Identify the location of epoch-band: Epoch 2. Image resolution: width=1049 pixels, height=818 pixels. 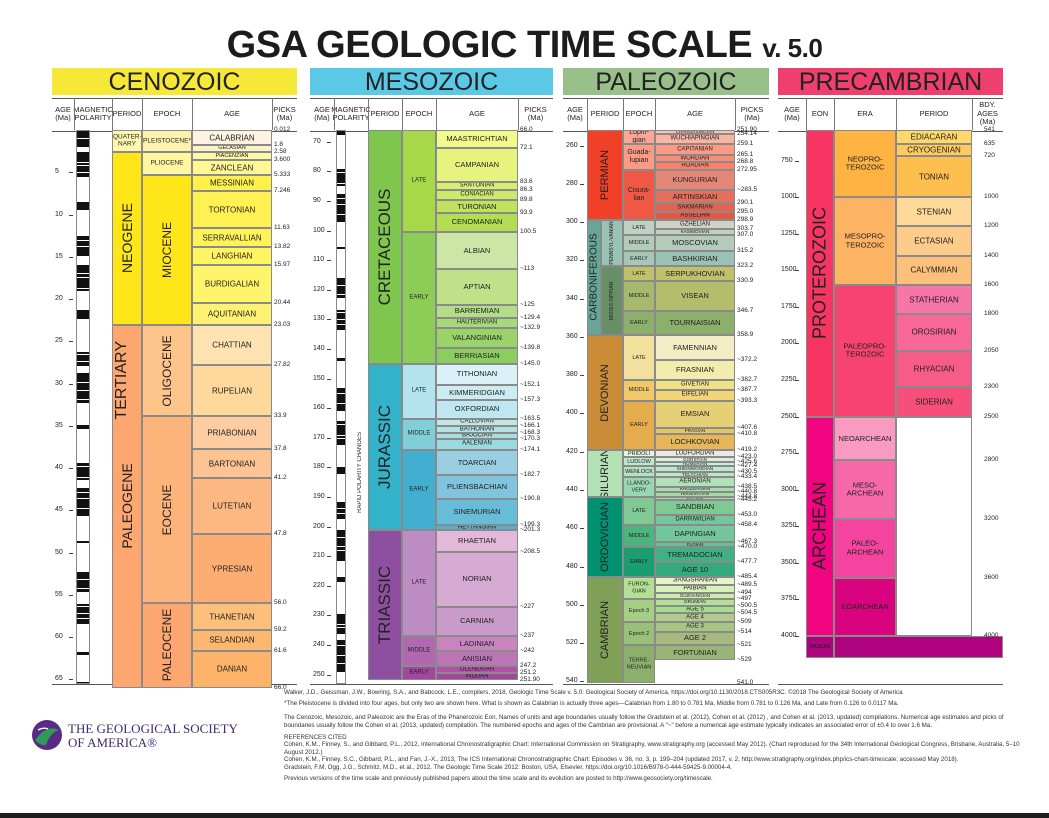
(639, 634).